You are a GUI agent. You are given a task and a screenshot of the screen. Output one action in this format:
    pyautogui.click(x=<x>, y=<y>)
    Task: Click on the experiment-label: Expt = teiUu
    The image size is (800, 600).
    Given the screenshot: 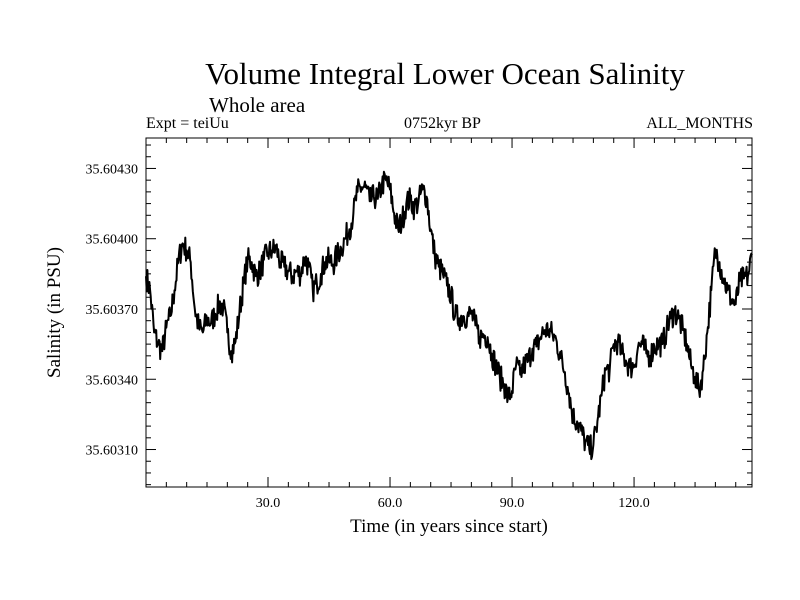 What is the action you would take?
    pyautogui.click(x=187, y=123)
    